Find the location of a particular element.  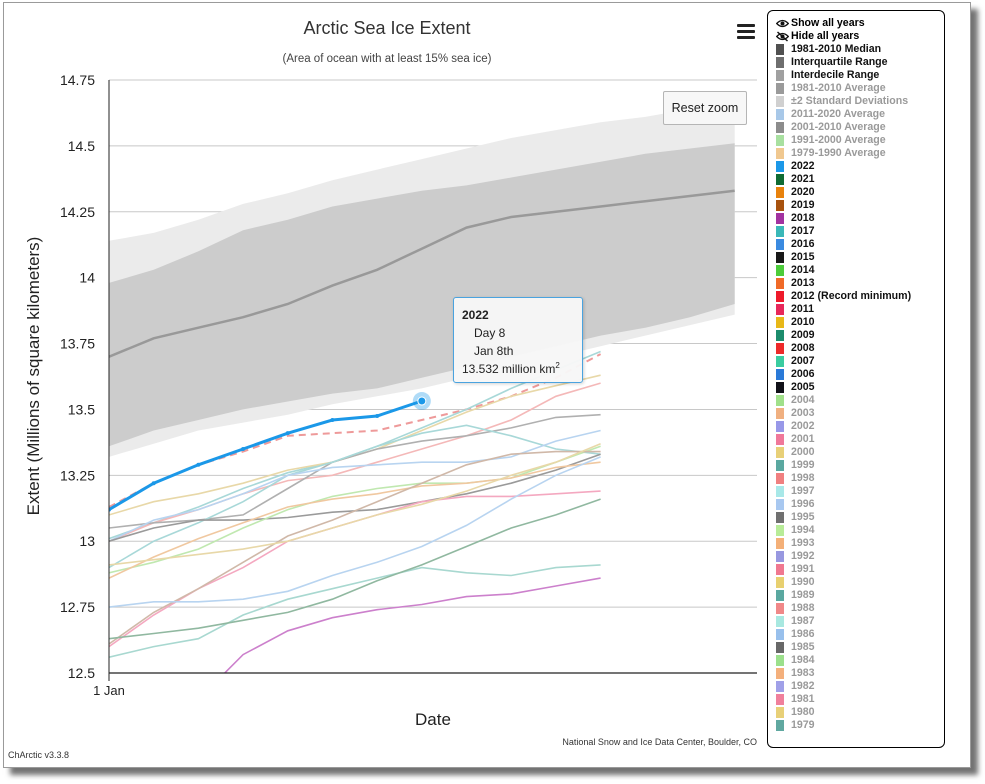

legend-item: 2007 is located at coordinates (860, 361).